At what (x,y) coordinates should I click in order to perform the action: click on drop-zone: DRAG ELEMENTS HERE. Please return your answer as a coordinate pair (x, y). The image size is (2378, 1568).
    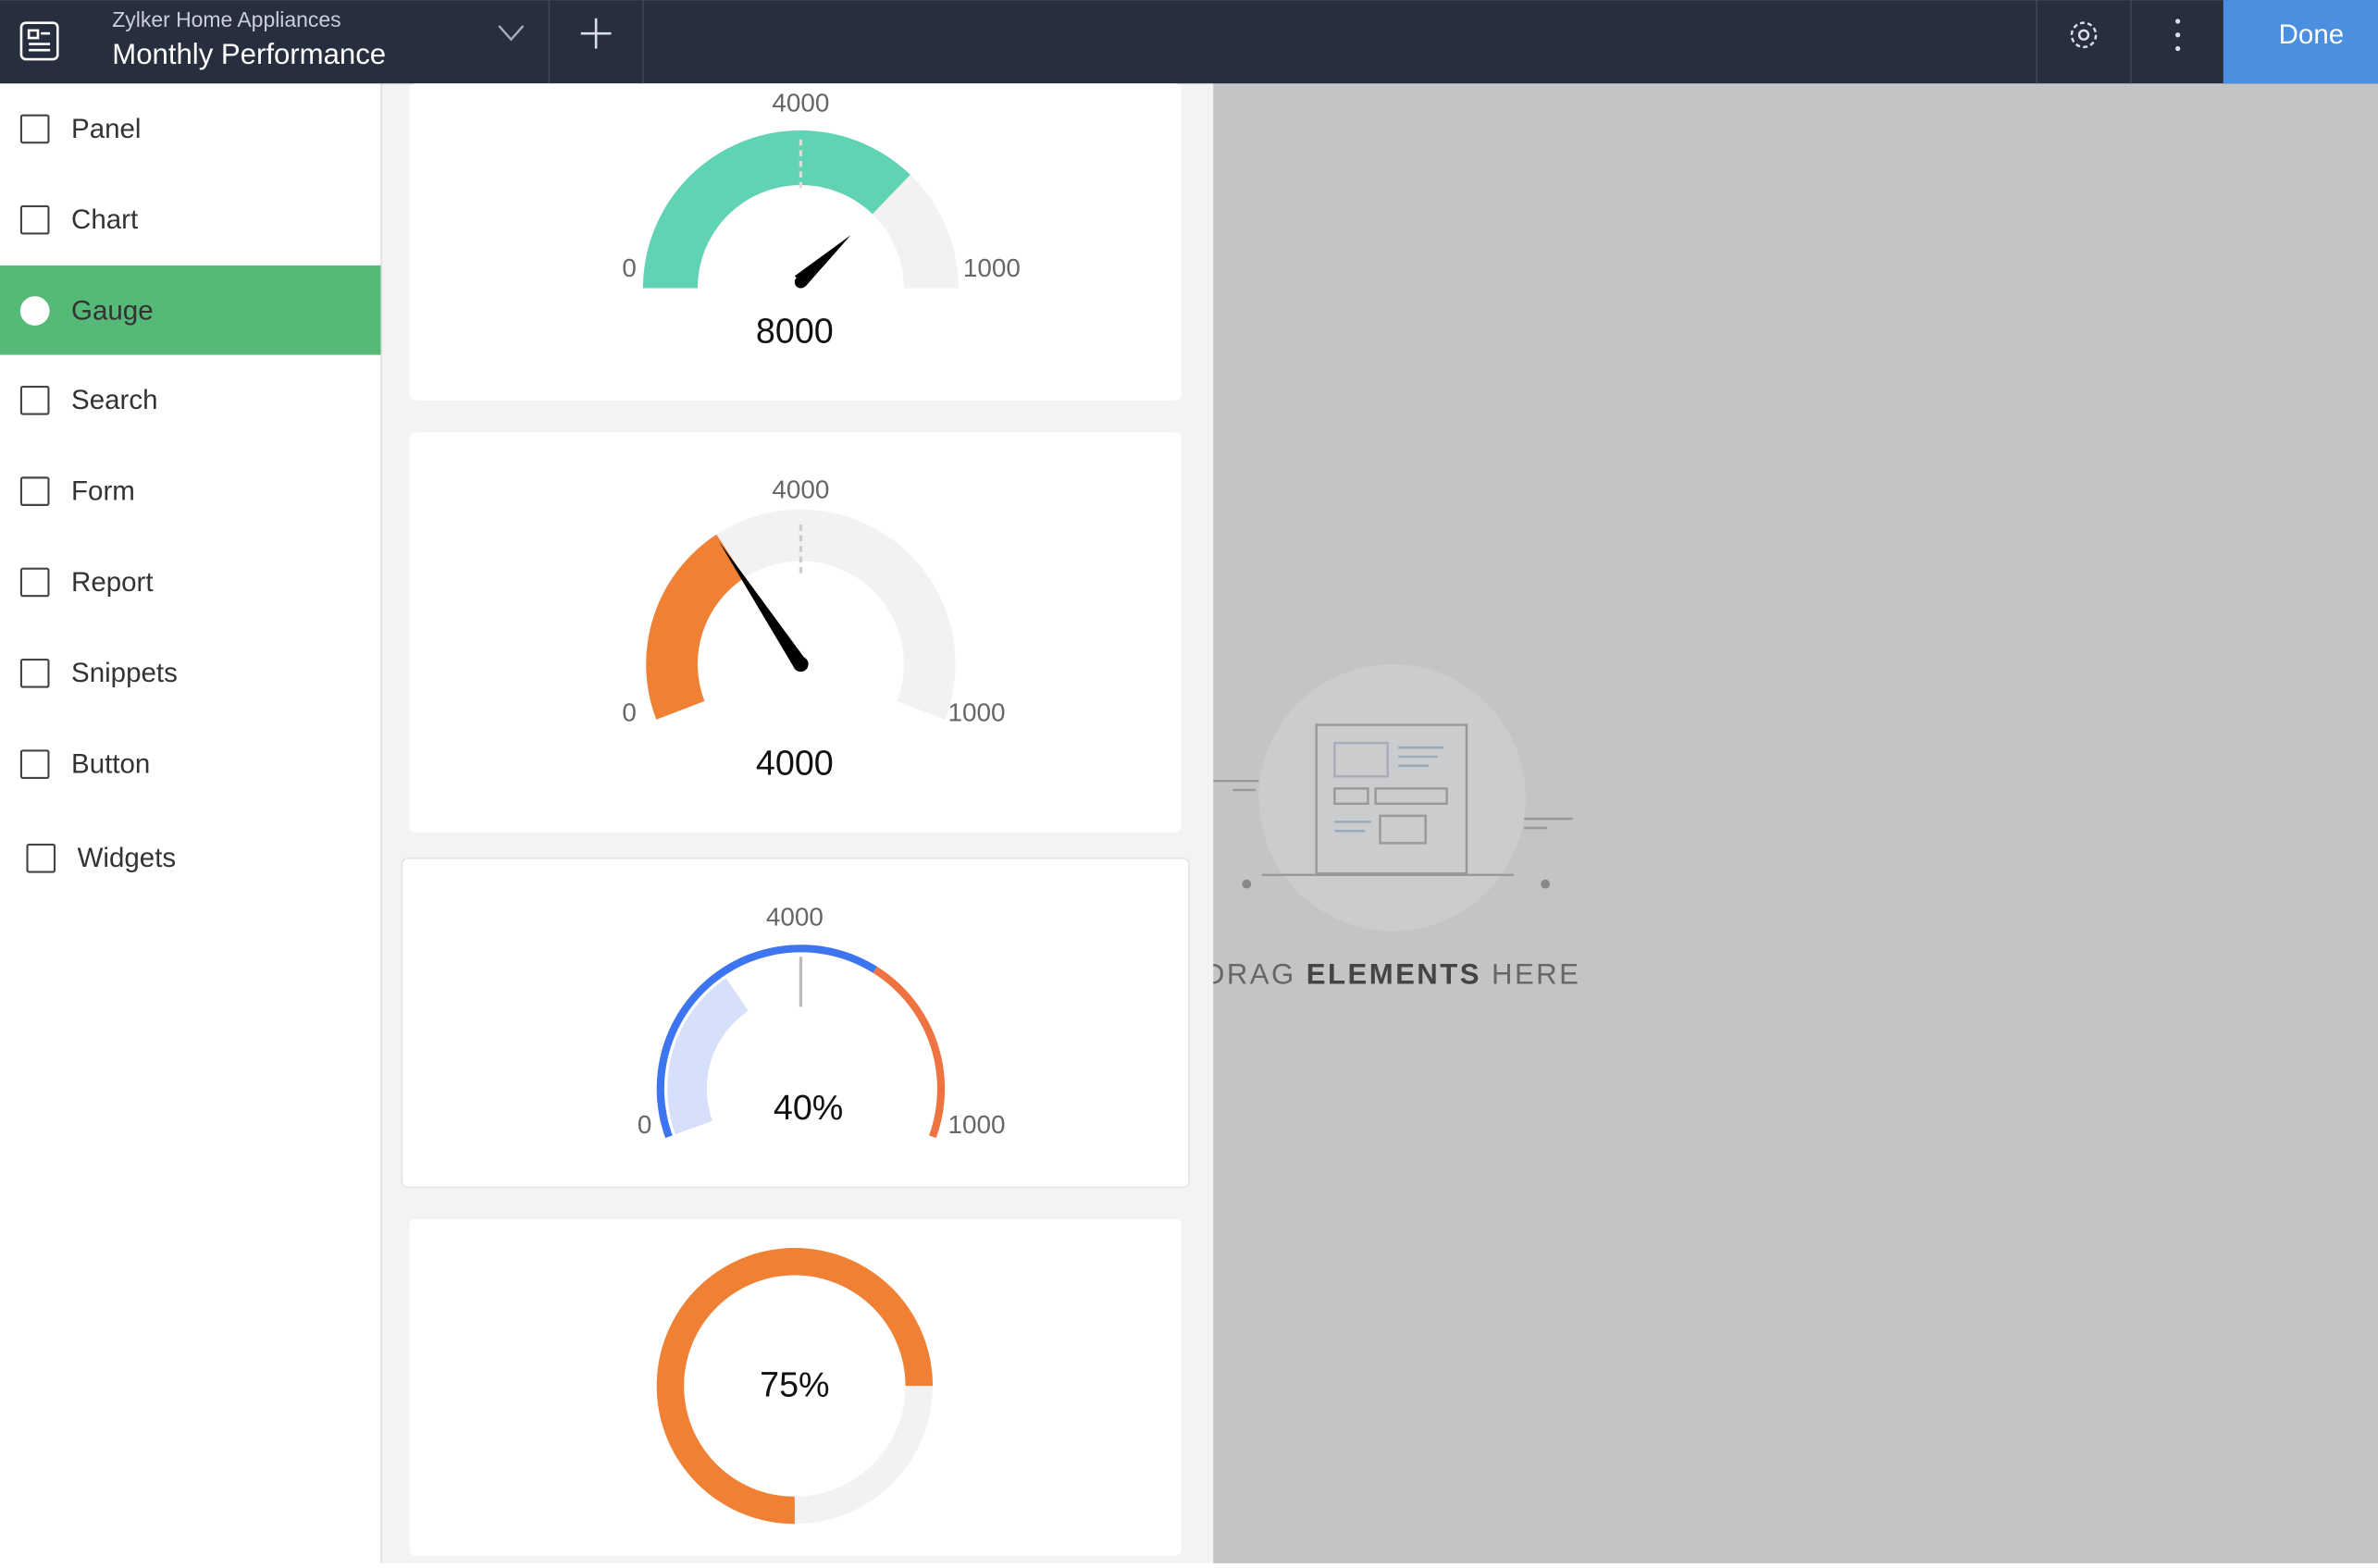
    Looking at the image, I should click on (1392, 827).